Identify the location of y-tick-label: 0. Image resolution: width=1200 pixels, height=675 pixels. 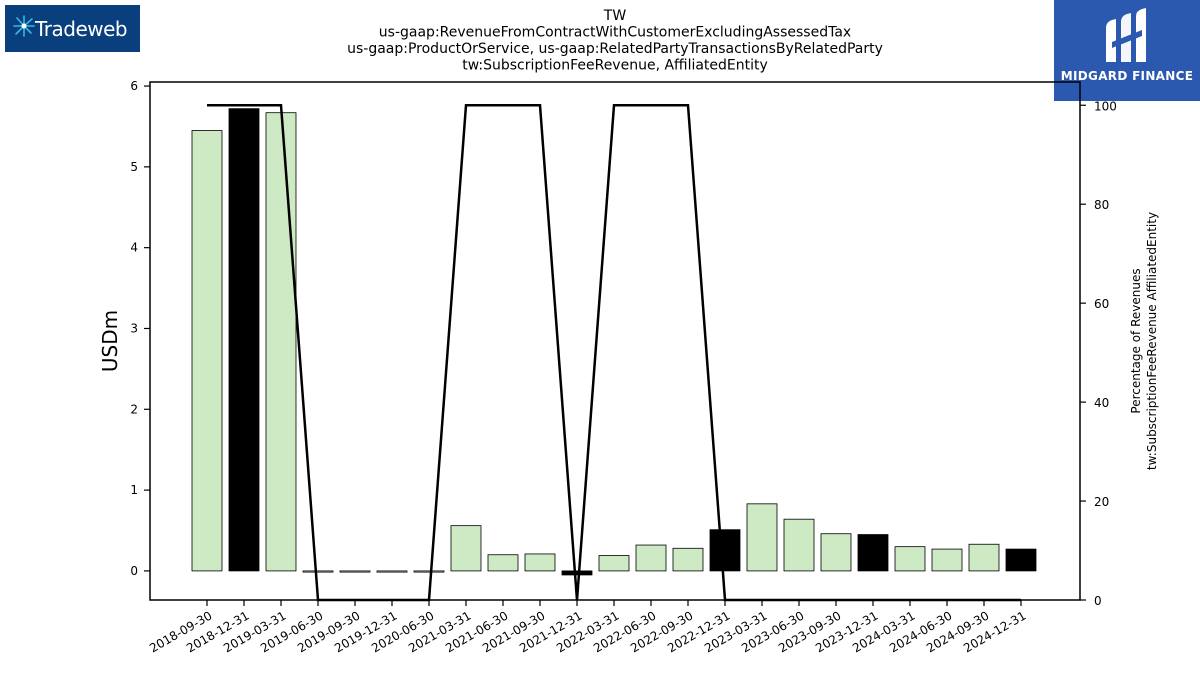
(134, 571).